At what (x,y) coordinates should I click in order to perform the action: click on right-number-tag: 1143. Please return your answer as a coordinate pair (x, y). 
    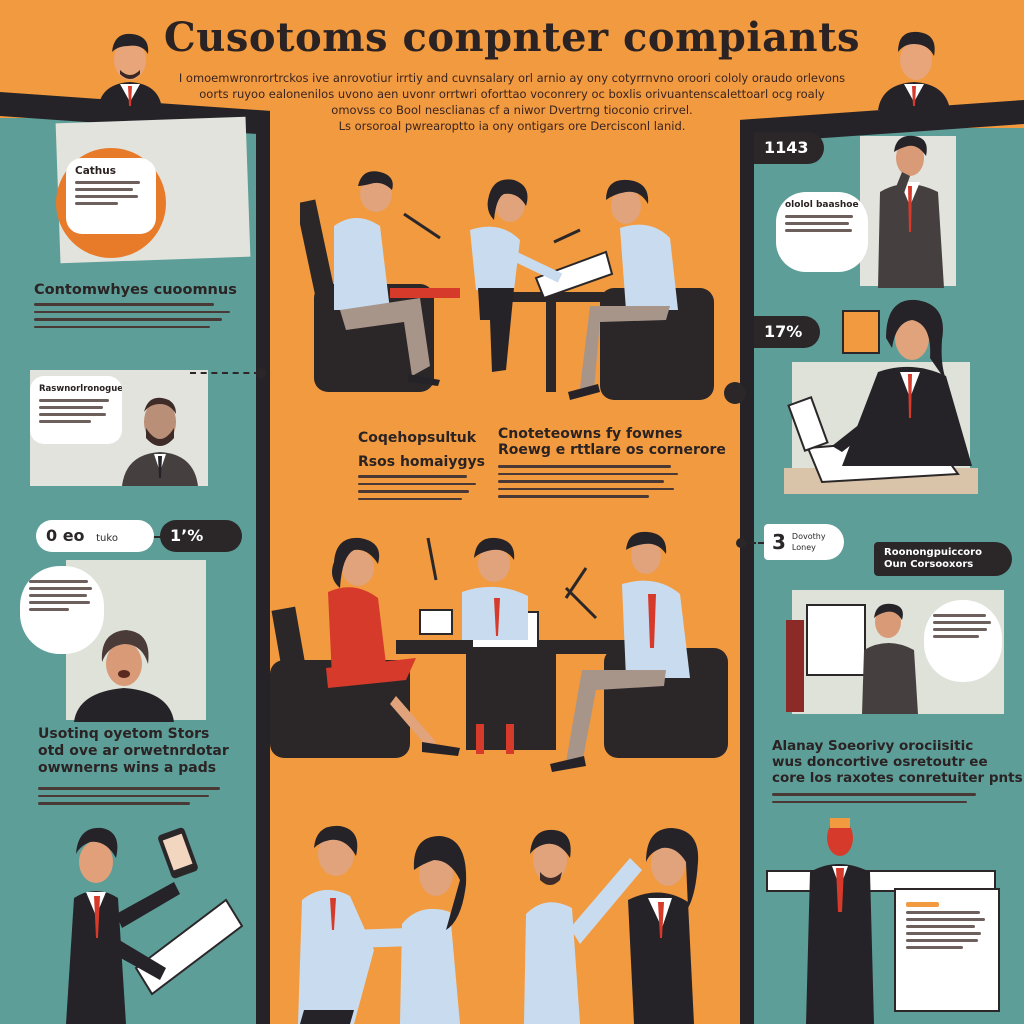
    Looking at the image, I should click on (789, 148).